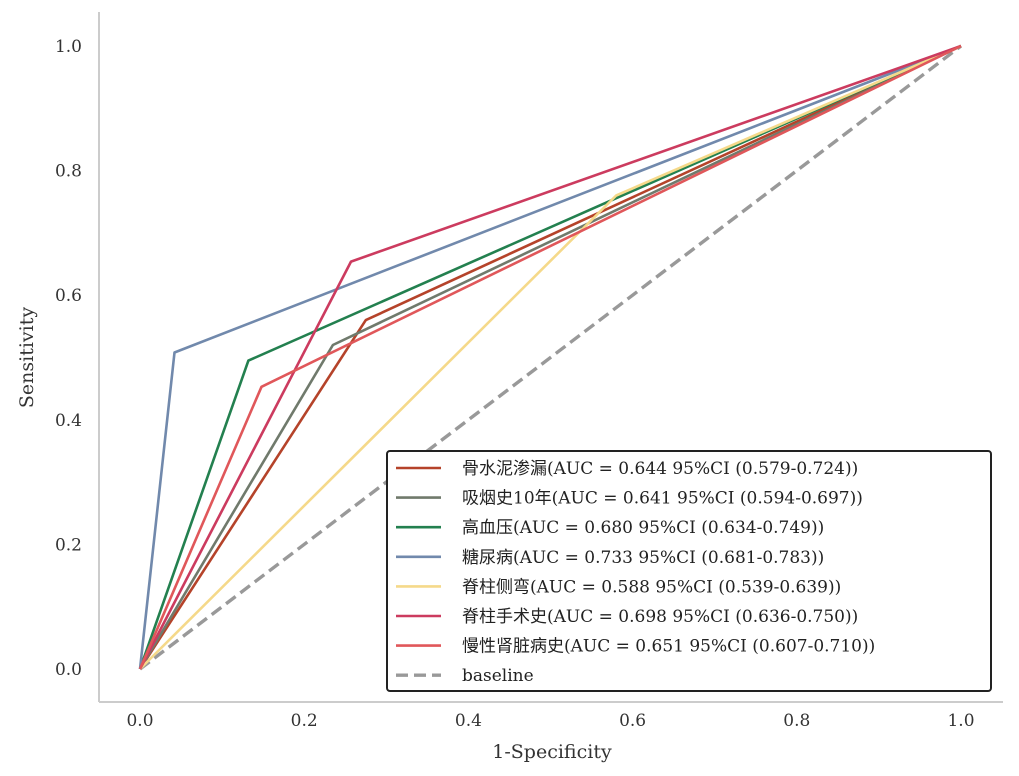 The image size is (1019, 776). Describe the element at coordinates (668, 646) in the screenshot. I see `legend-entry: 慢性肾脏病史(AUC = 0.651 95%CI (0.607-0.710))` at that location.